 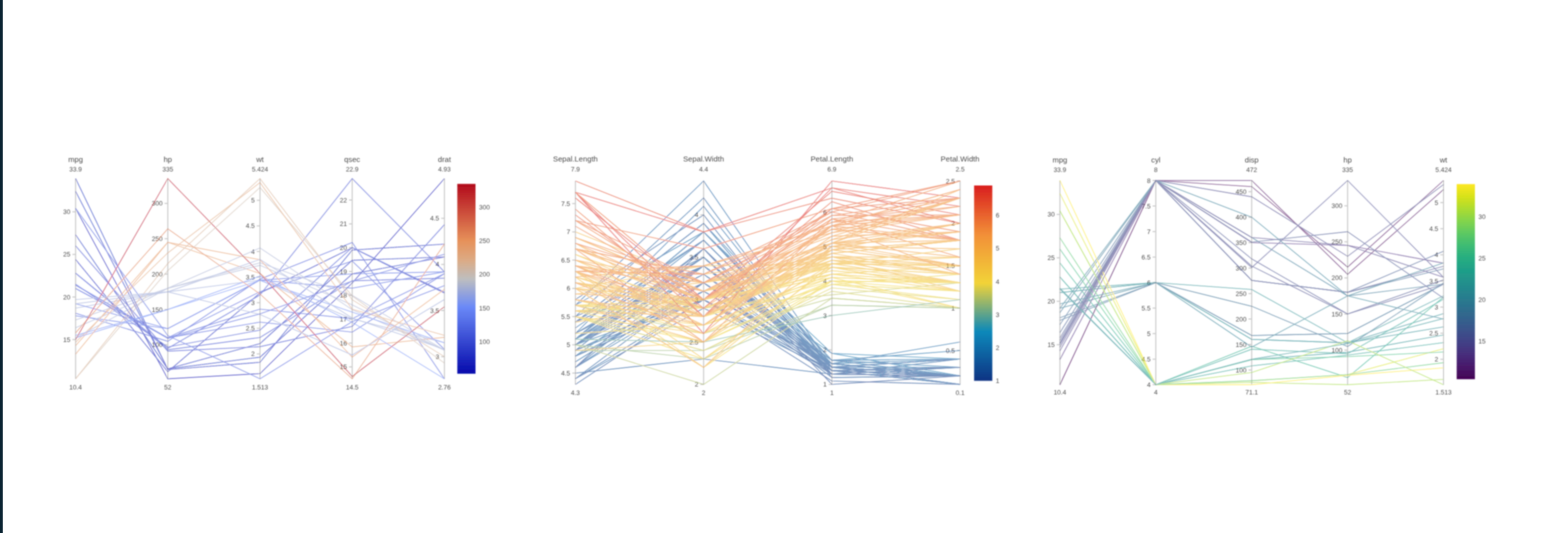 I want to click on svg-text: 6, so click(x=569, y=289).